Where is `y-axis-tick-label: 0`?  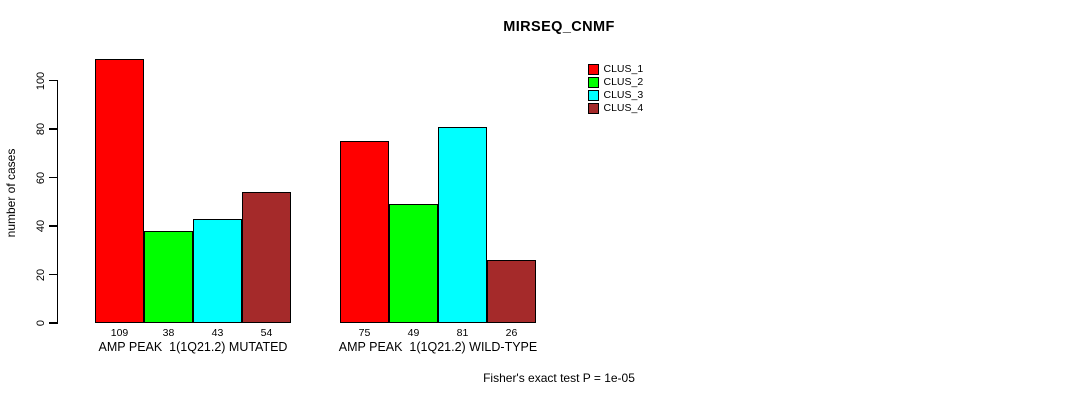
y-axis-tick-label: 0 is located at coordinates (41, 323).